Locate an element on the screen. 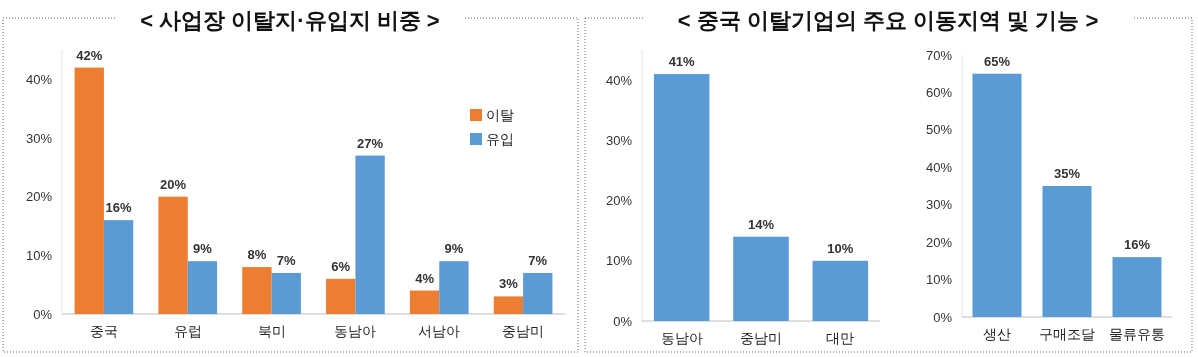  data-label: 41% is located at coordinates (682, 62).